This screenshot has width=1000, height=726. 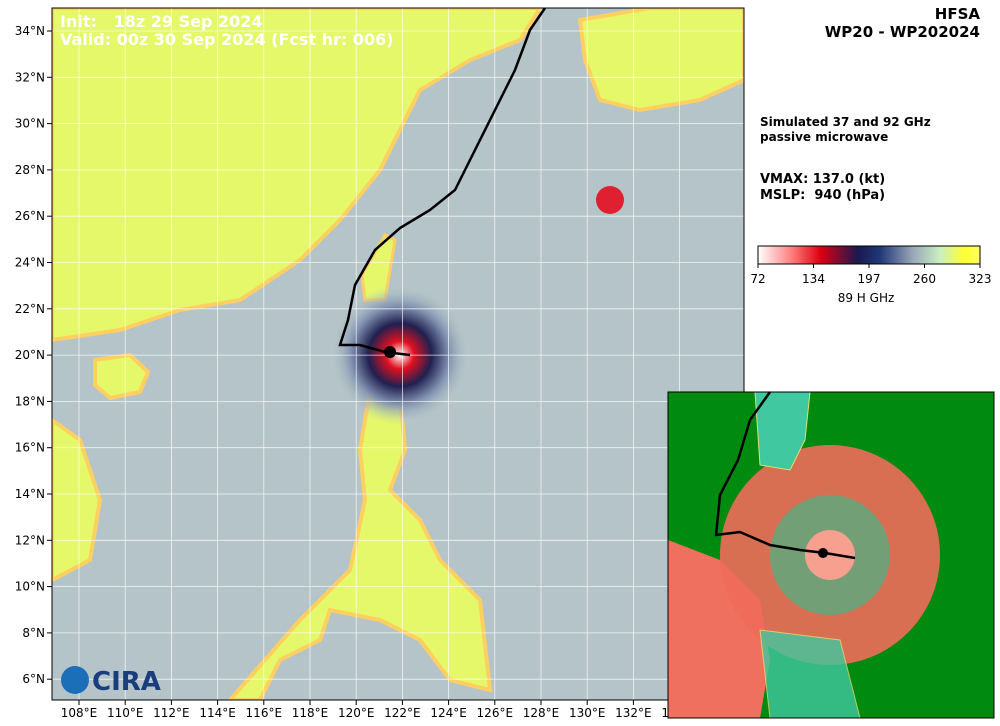 What do you see at coordinates (633, 713) in the screenshot?
I see `lon-label: 132°E` at bounding box center [633, 713].